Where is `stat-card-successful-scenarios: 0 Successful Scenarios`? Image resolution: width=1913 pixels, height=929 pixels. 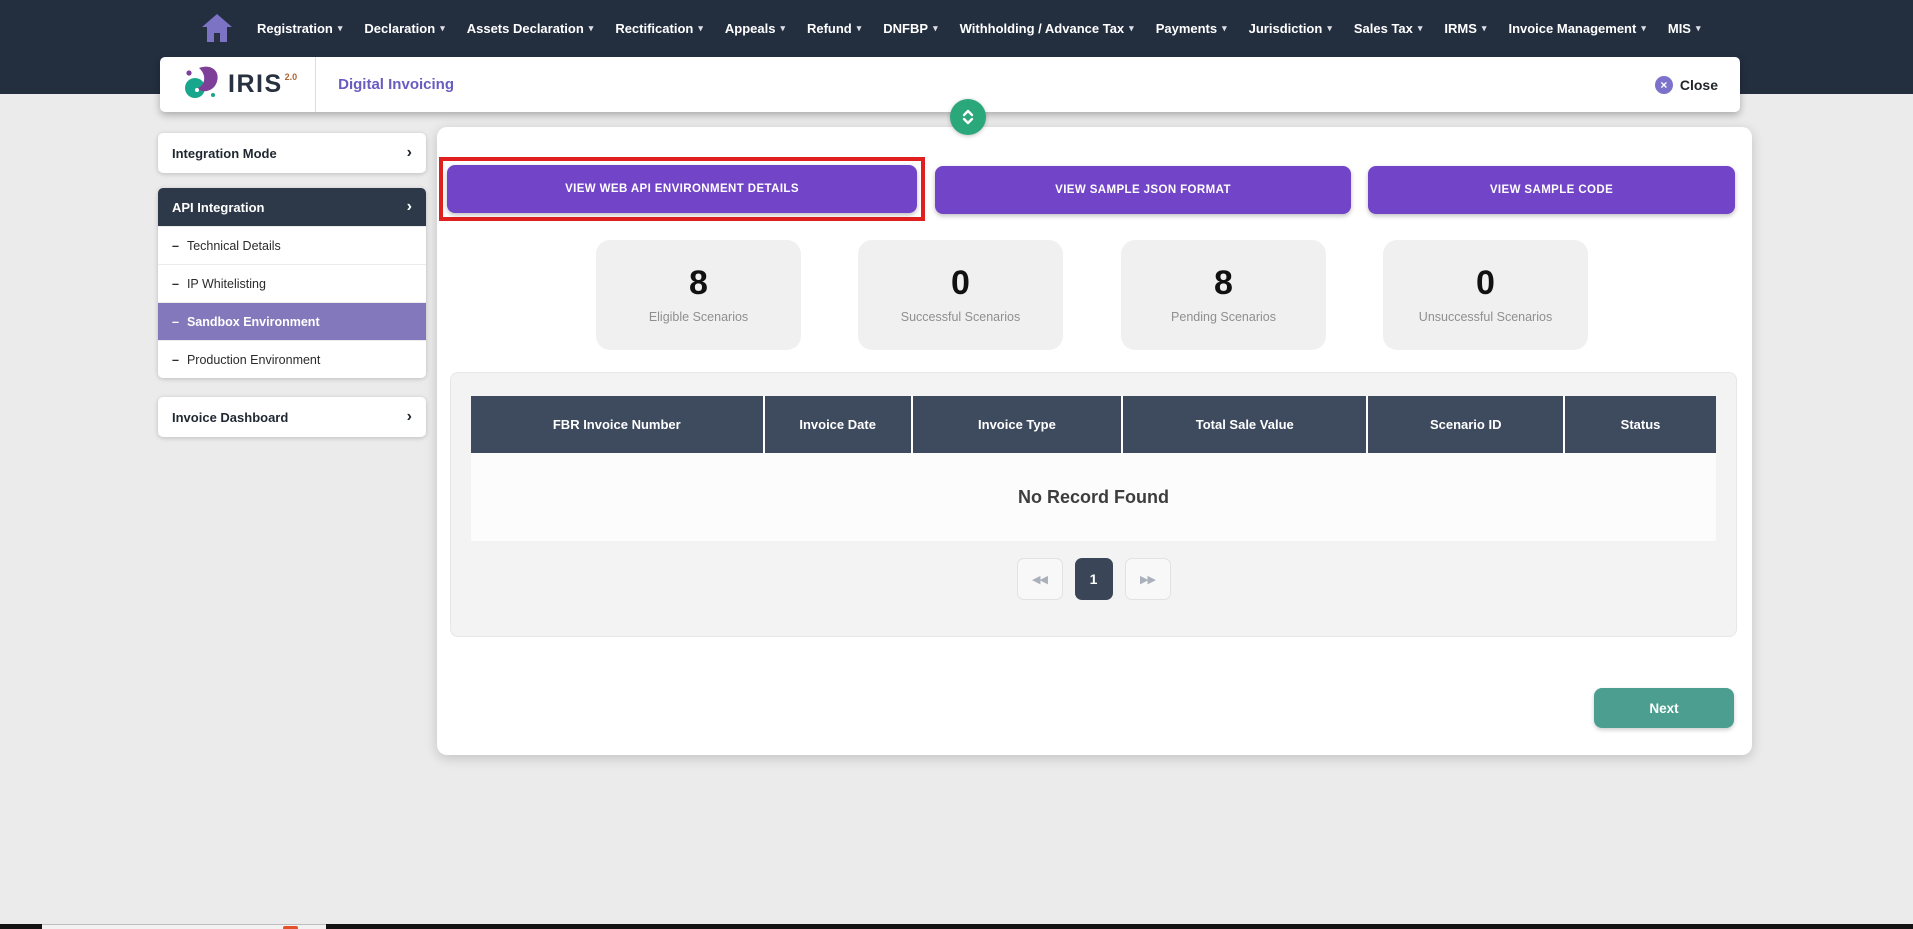
stat-card-successful-scenarios: 0 Successful Scenarios is located at coordinates (960, 295).